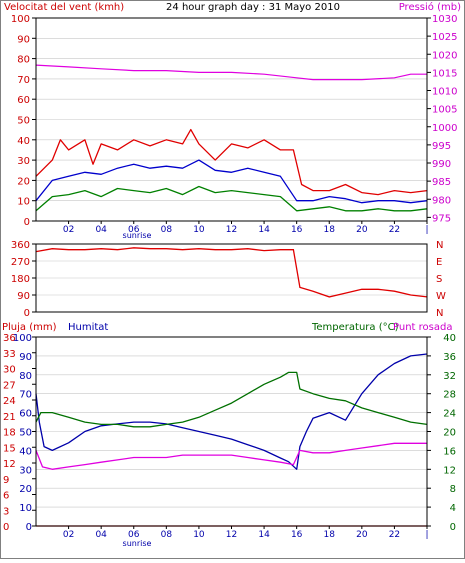 The width and height of the screenshot is (465, 563). I want to click on humidity-y-tick-label: 60, so click(25, 414).